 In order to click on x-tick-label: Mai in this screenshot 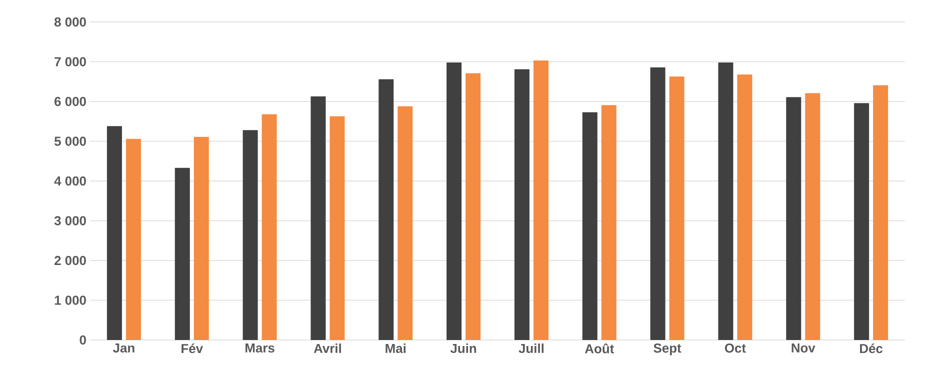, I will do `click(396, 349)`.